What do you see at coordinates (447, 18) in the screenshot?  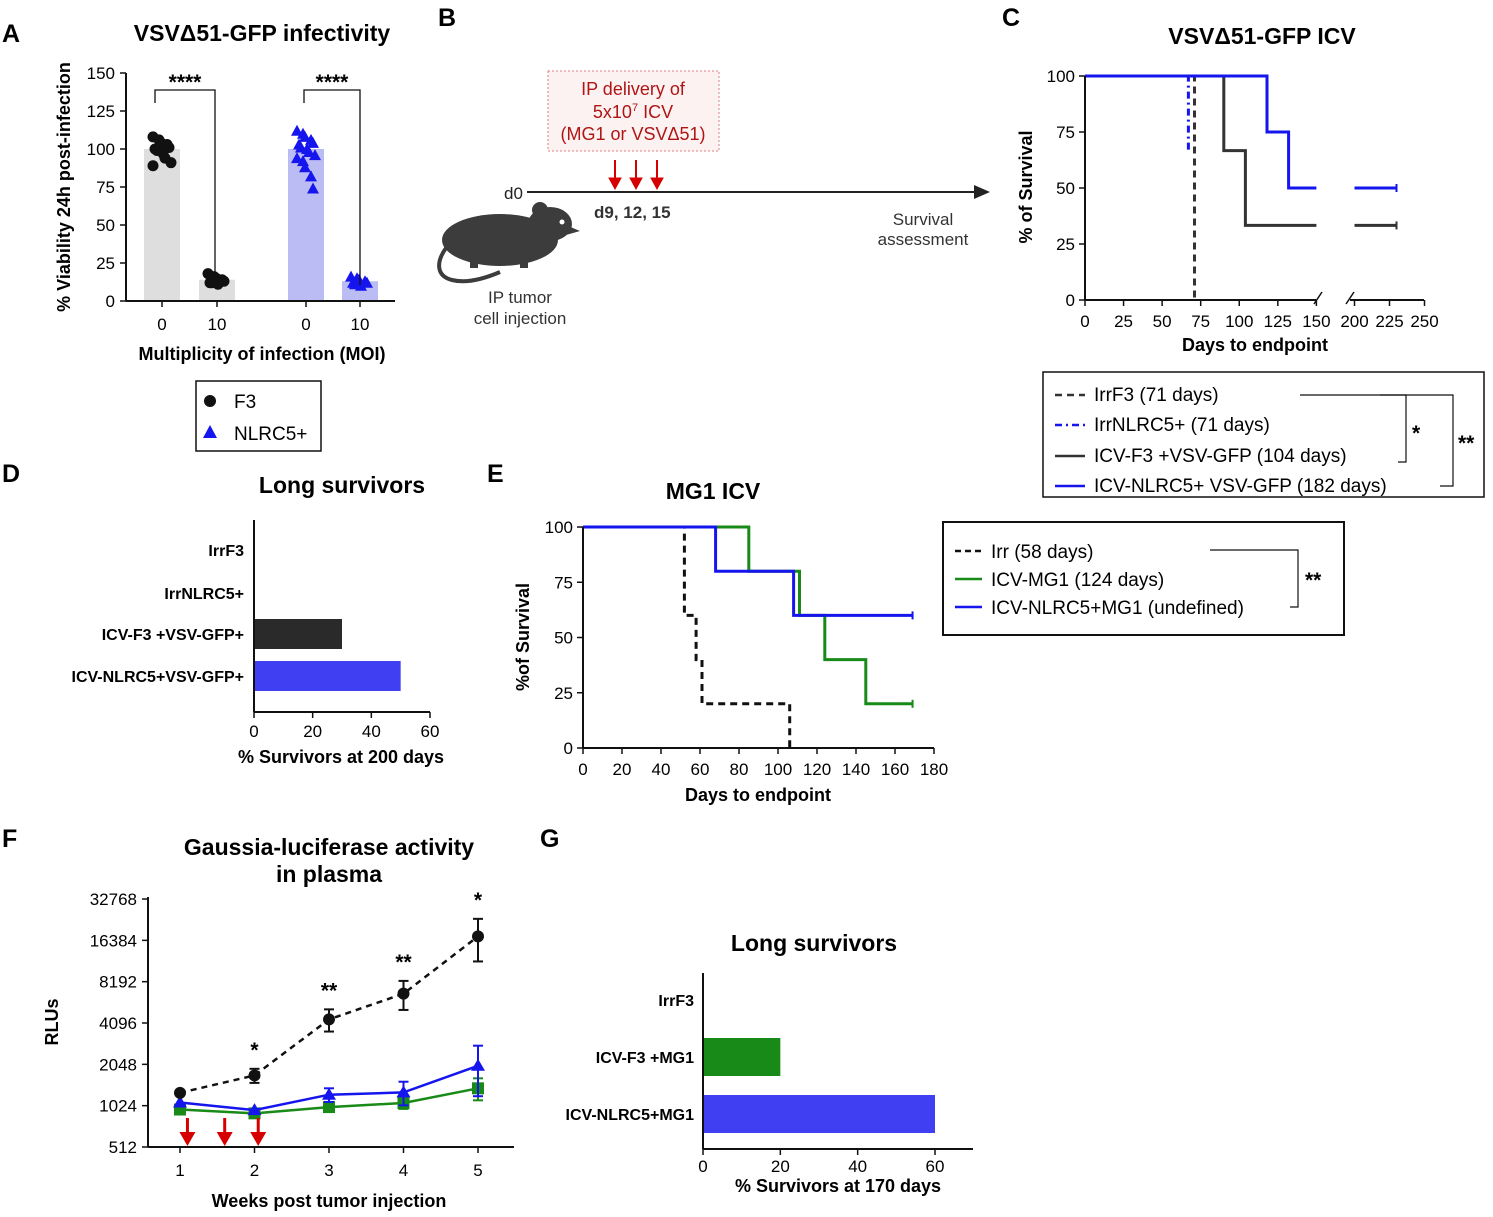 I see `panel-label-b: B` at bounding box center [447, 18].